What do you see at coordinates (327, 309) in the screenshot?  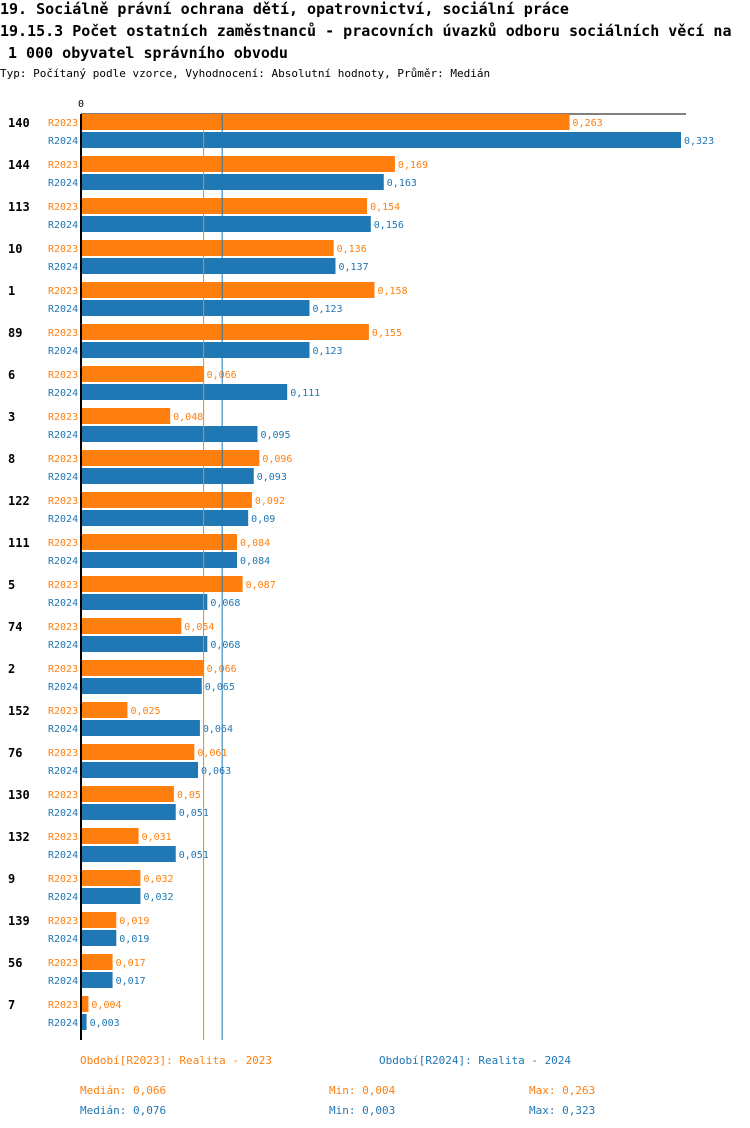 I see `value-label: 0,123` at bounding box center [327, 309].